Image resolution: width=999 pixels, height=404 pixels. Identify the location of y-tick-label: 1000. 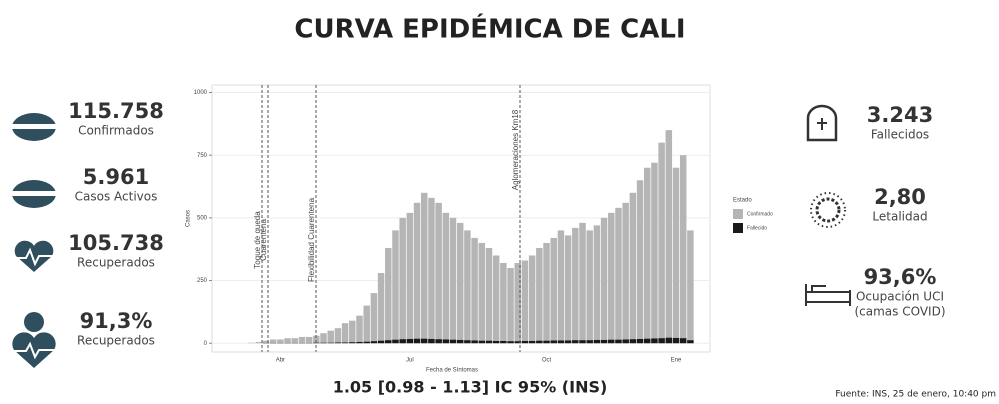
(201, 93).